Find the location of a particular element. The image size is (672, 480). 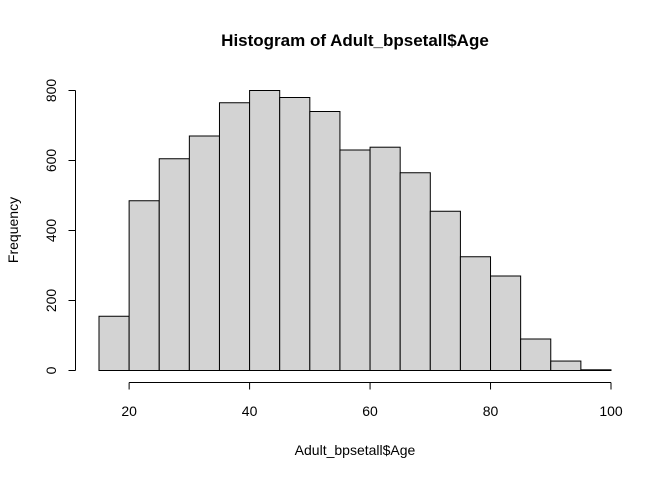

y-tick-label: 200 is located at coordinates (51, 301).